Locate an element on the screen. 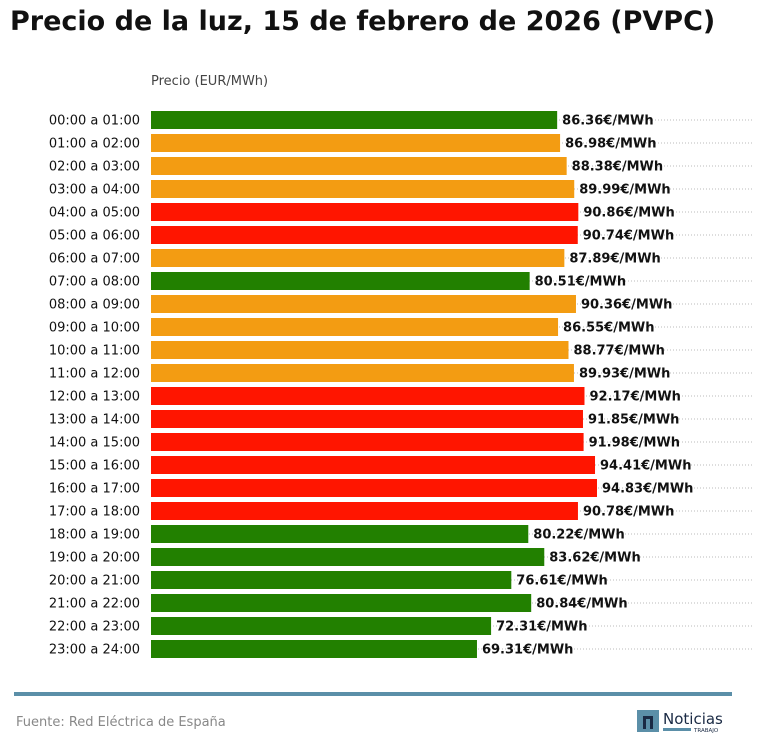 The height and width of the screenshot is (755, 764). data-label: 94.83€/MWh is located at coordinates (647, 489).